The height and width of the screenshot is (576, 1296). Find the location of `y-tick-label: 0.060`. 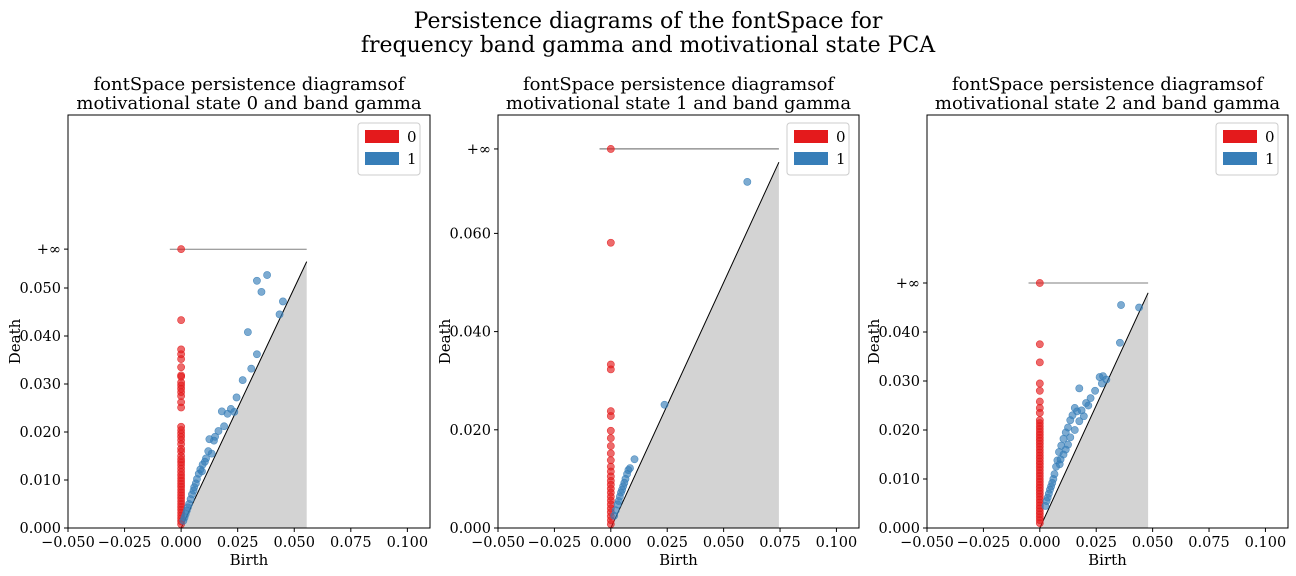

y-tick-label: 0.060 is located at coordinates (470, 234).